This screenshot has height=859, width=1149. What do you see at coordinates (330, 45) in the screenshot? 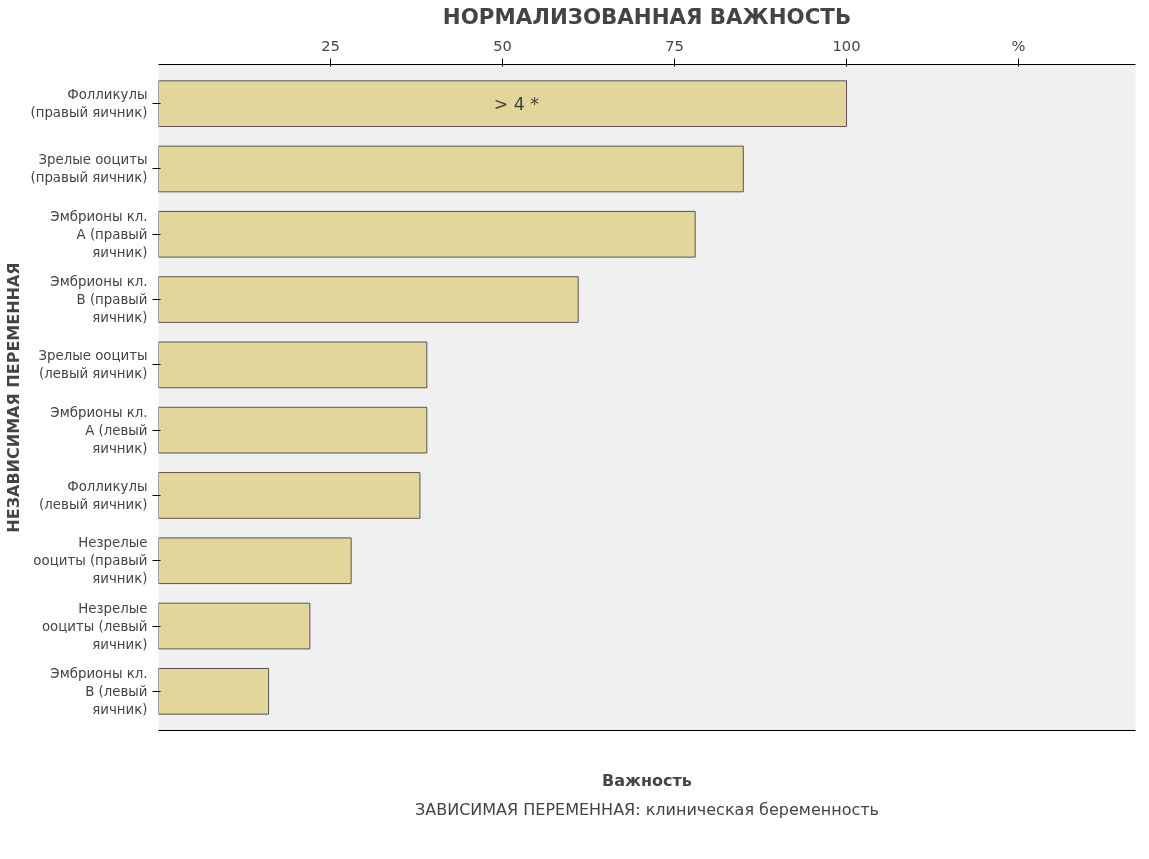
I see `x-tick-label: 25` at bounding box center [330, 45].